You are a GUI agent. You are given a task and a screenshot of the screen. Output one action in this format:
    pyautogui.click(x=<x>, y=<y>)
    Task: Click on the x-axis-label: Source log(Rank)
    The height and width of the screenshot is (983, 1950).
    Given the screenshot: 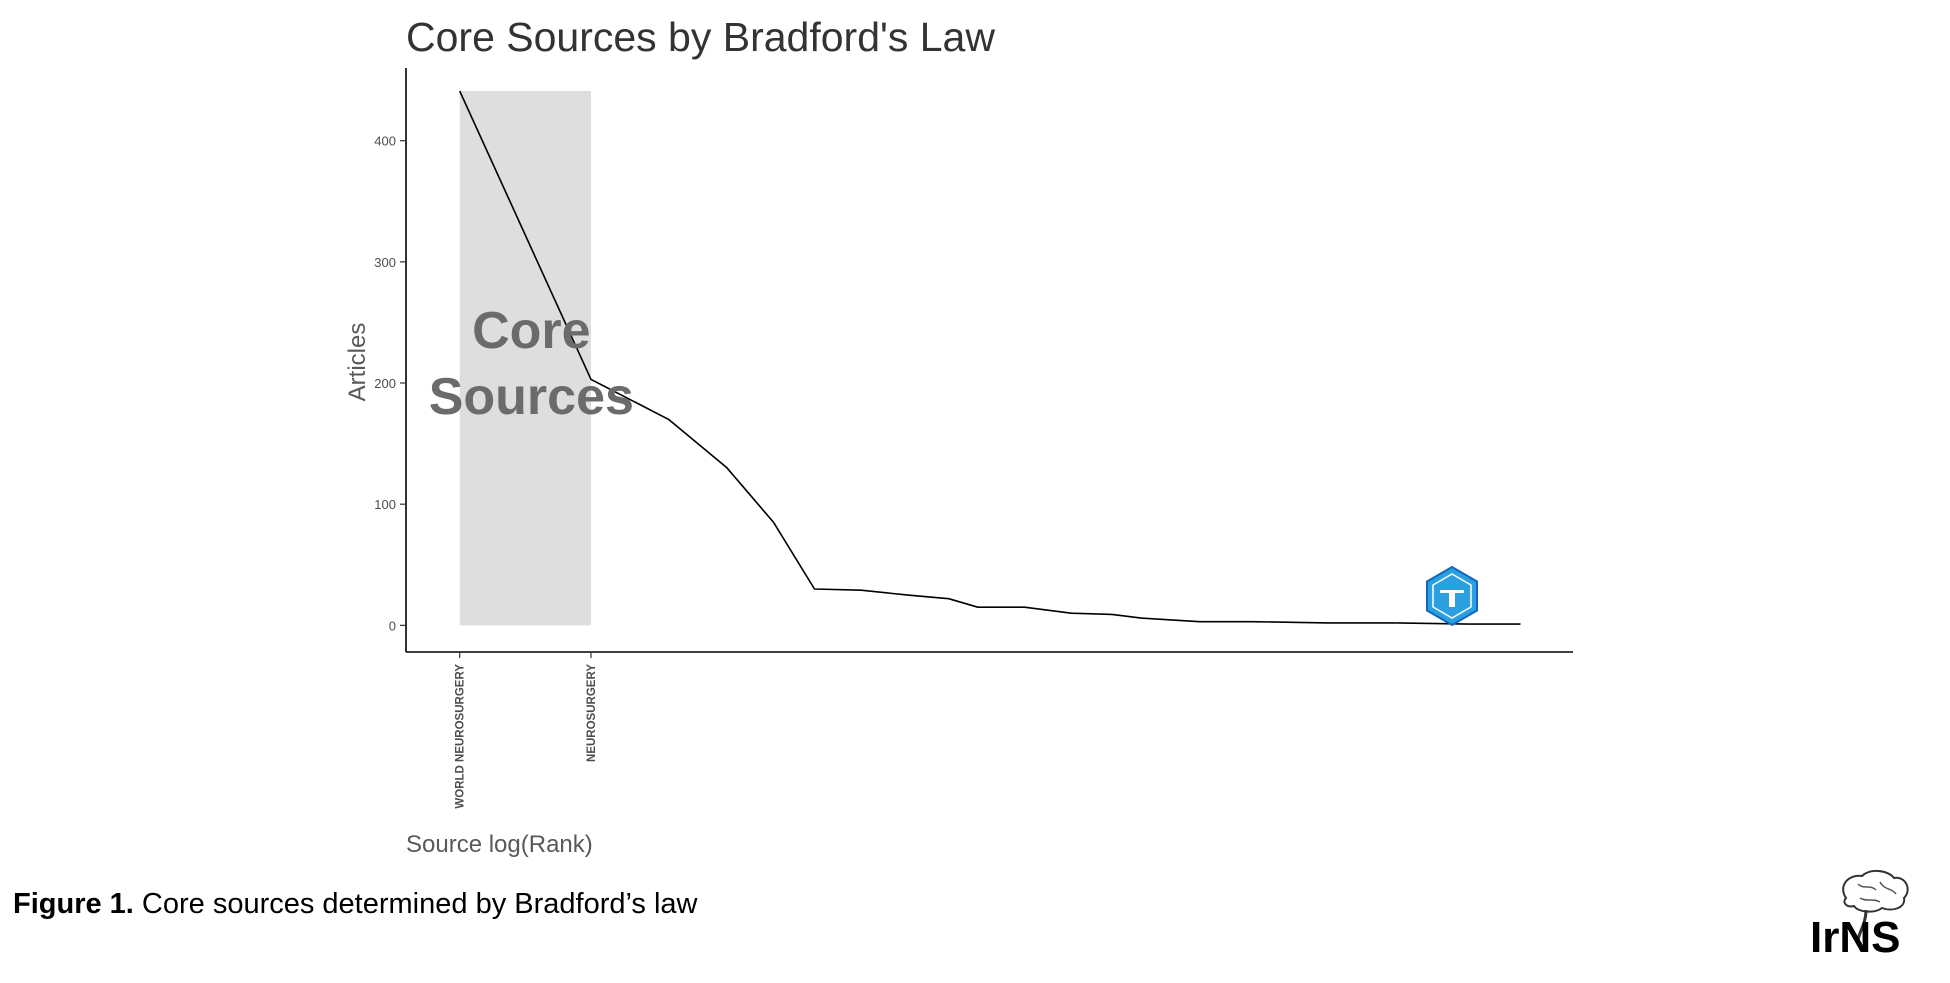 What is the action you would take?
    pyautogui.click(x=499, y=844)
    